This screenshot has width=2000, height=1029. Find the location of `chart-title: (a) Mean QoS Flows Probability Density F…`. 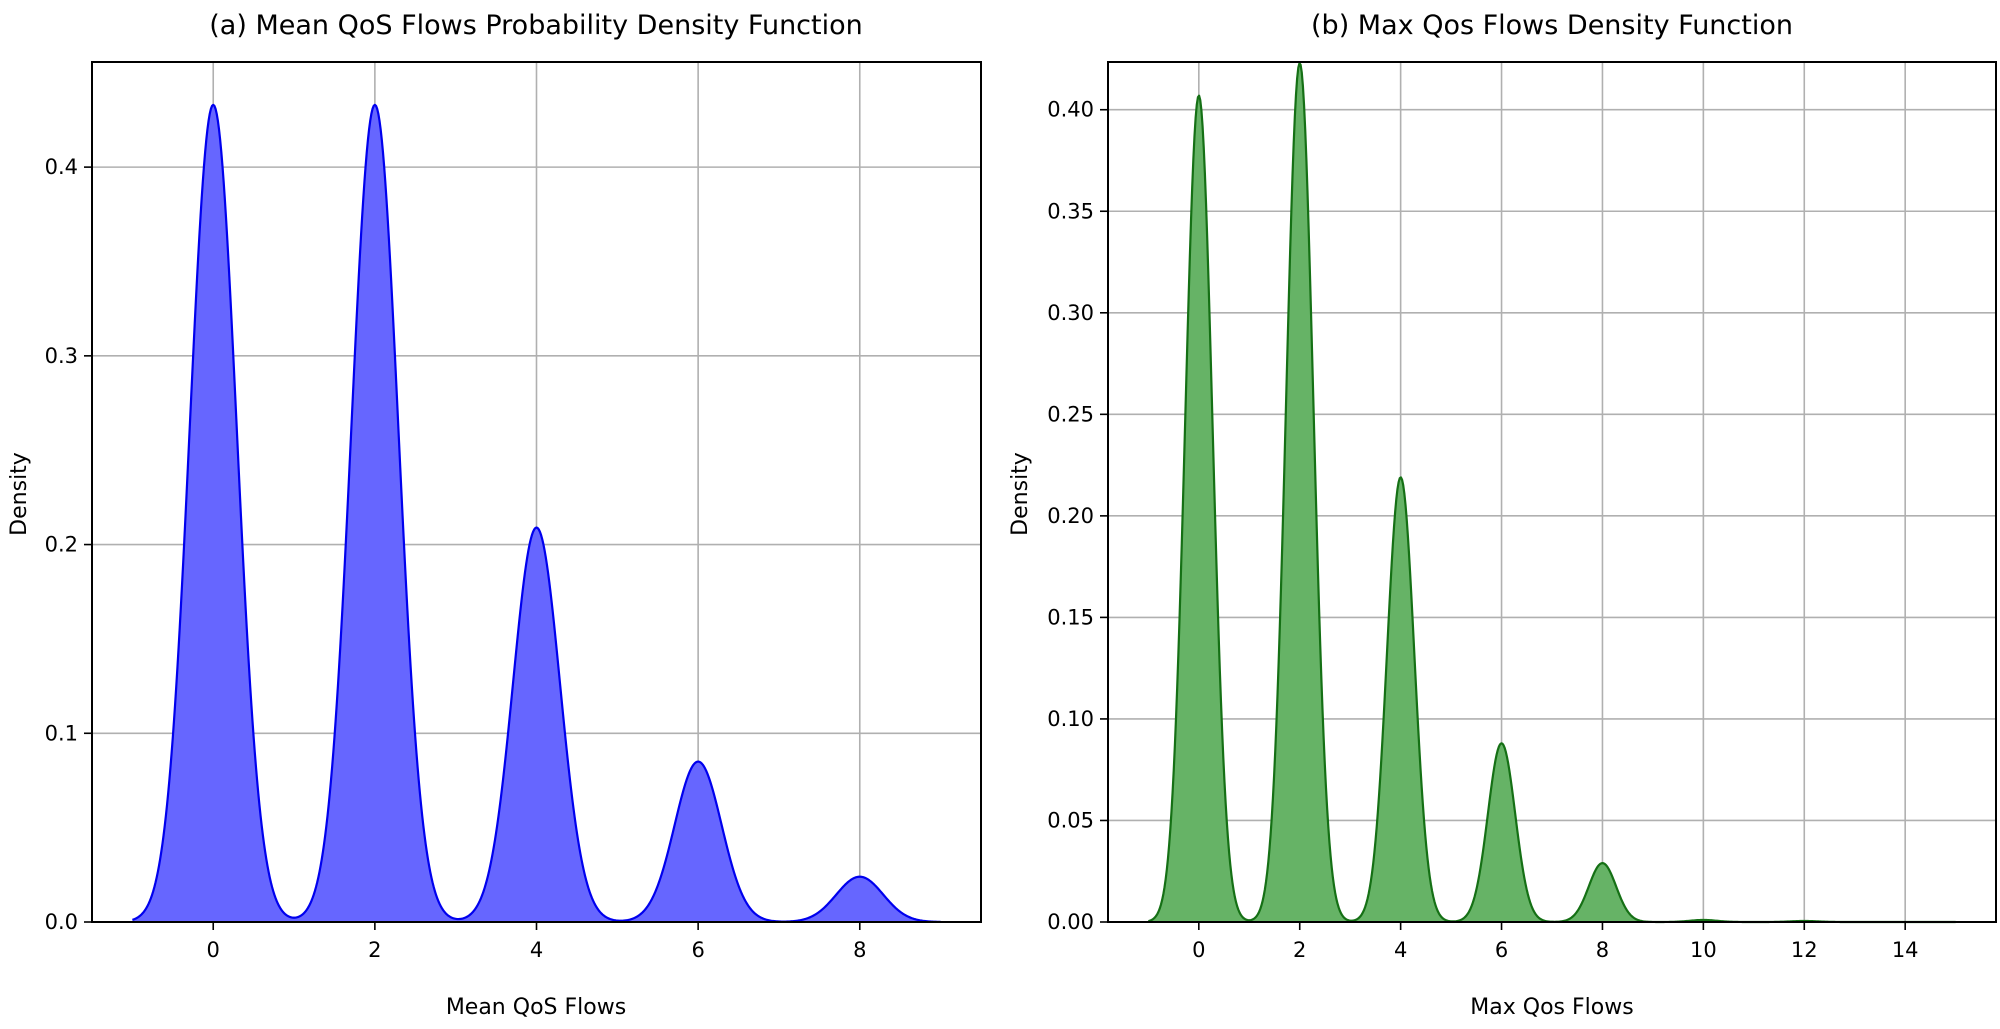

chart-title: (a) Mean QoS Flows Probability Density F… is located at coordinates (536, 25).